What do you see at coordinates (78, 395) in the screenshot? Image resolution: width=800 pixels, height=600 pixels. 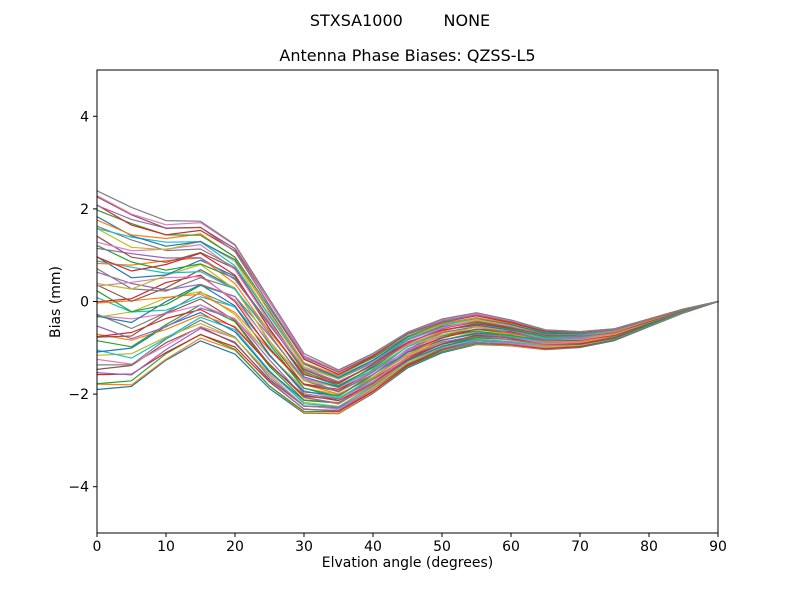 I see `y-tick-label: −2` at bounding box center [78, 395].